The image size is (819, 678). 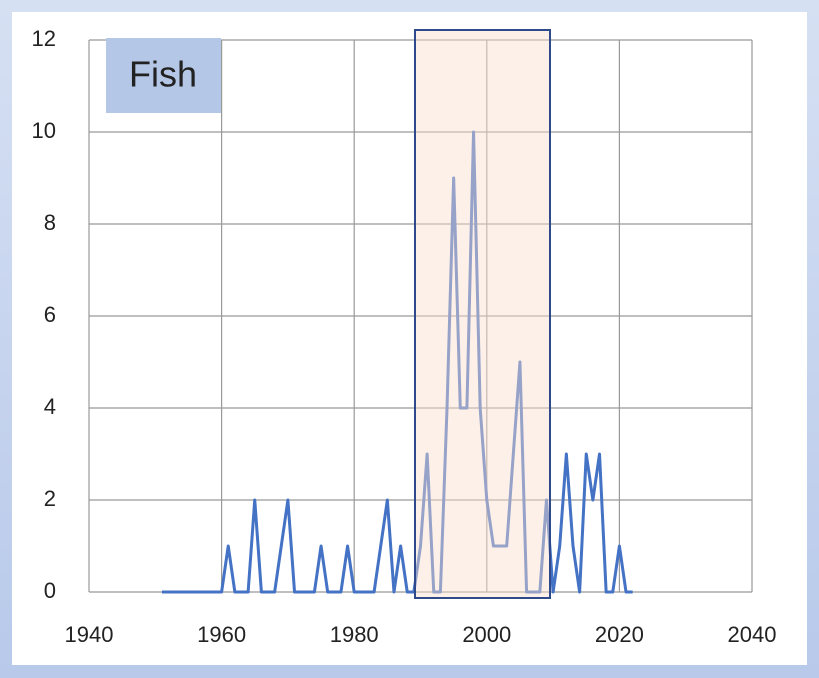 What do you see at coordinates (482, 314) in the screenshot?
I see `highlight-box` at bounding box center [482, 314].